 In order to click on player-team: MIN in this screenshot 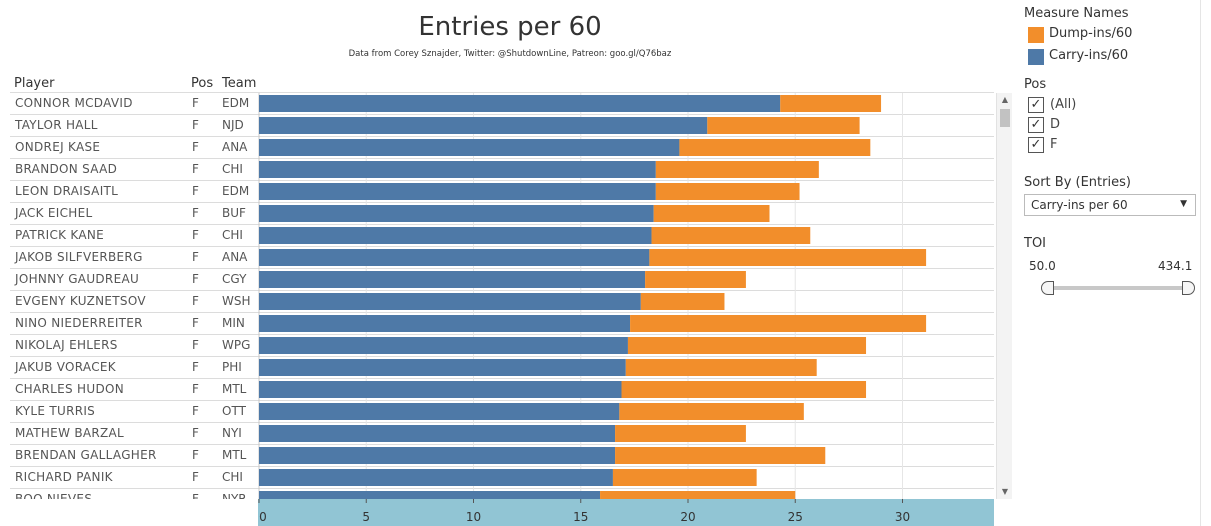, I will do `click(233, 323)`.